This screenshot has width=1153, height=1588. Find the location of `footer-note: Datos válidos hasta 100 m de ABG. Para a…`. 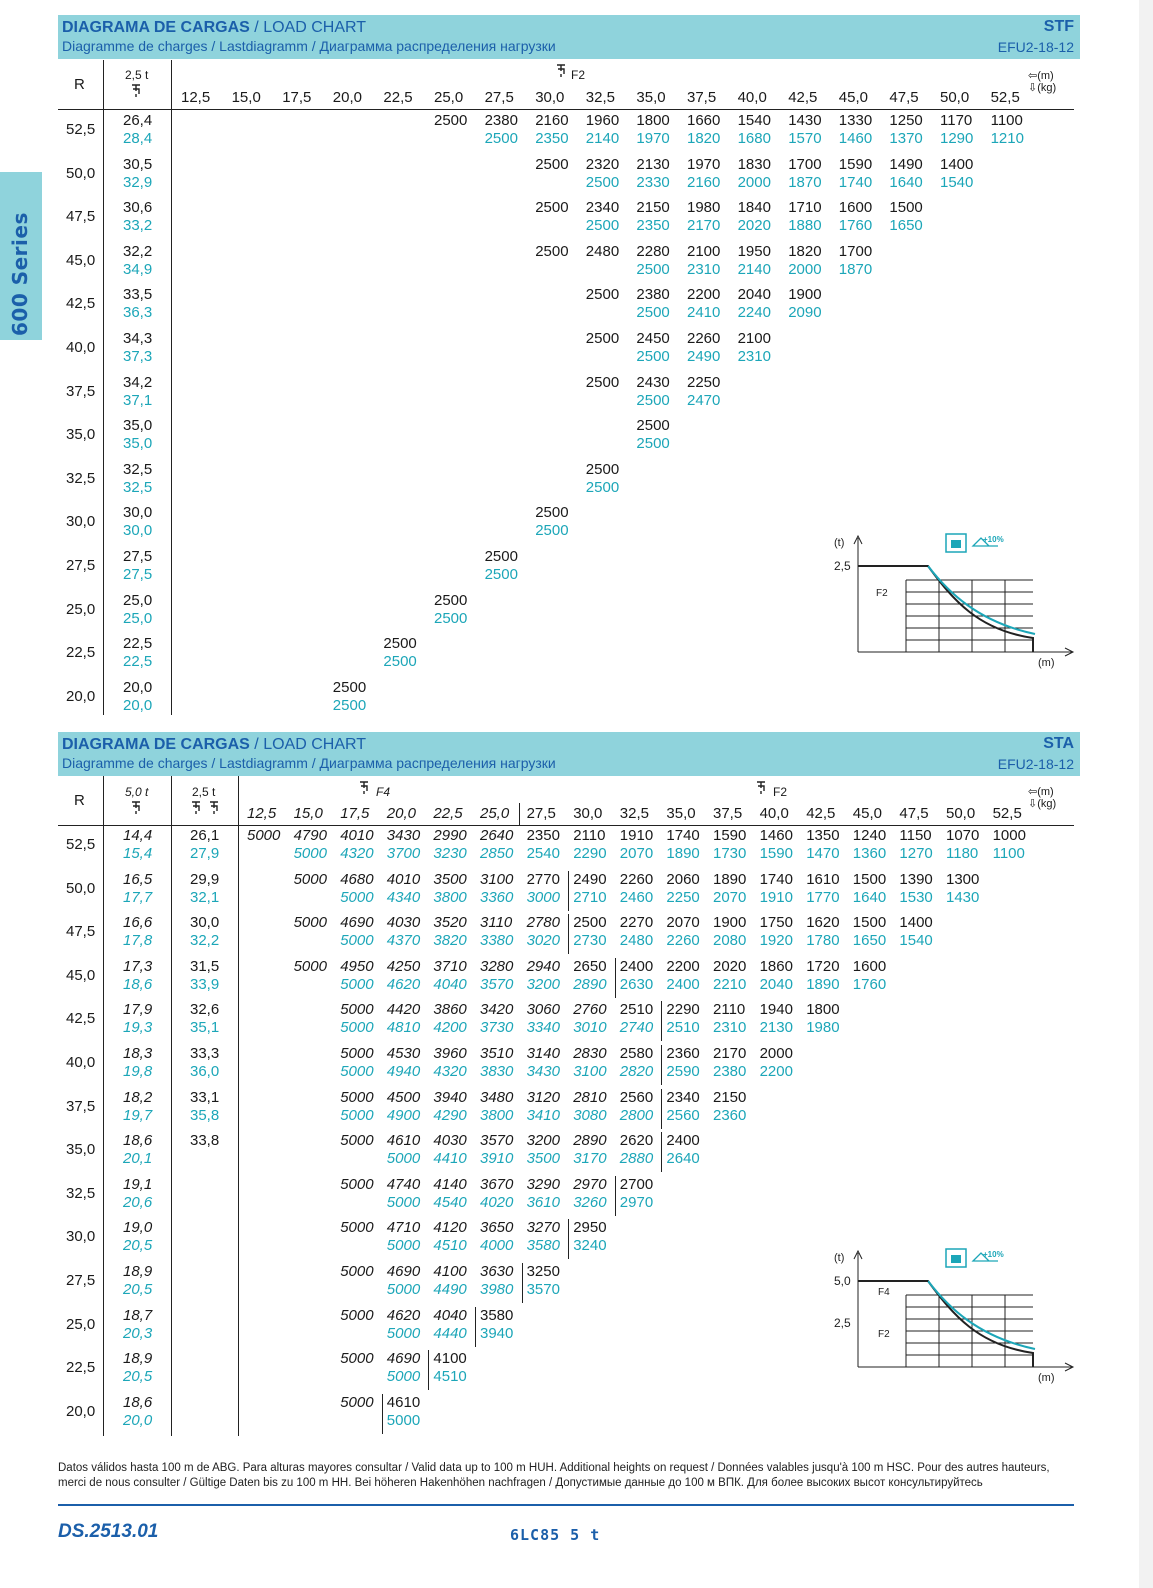

footer-note: Datos válidos hasta 100 m de ABG. Para a… is located at coordinates (554, 1475).